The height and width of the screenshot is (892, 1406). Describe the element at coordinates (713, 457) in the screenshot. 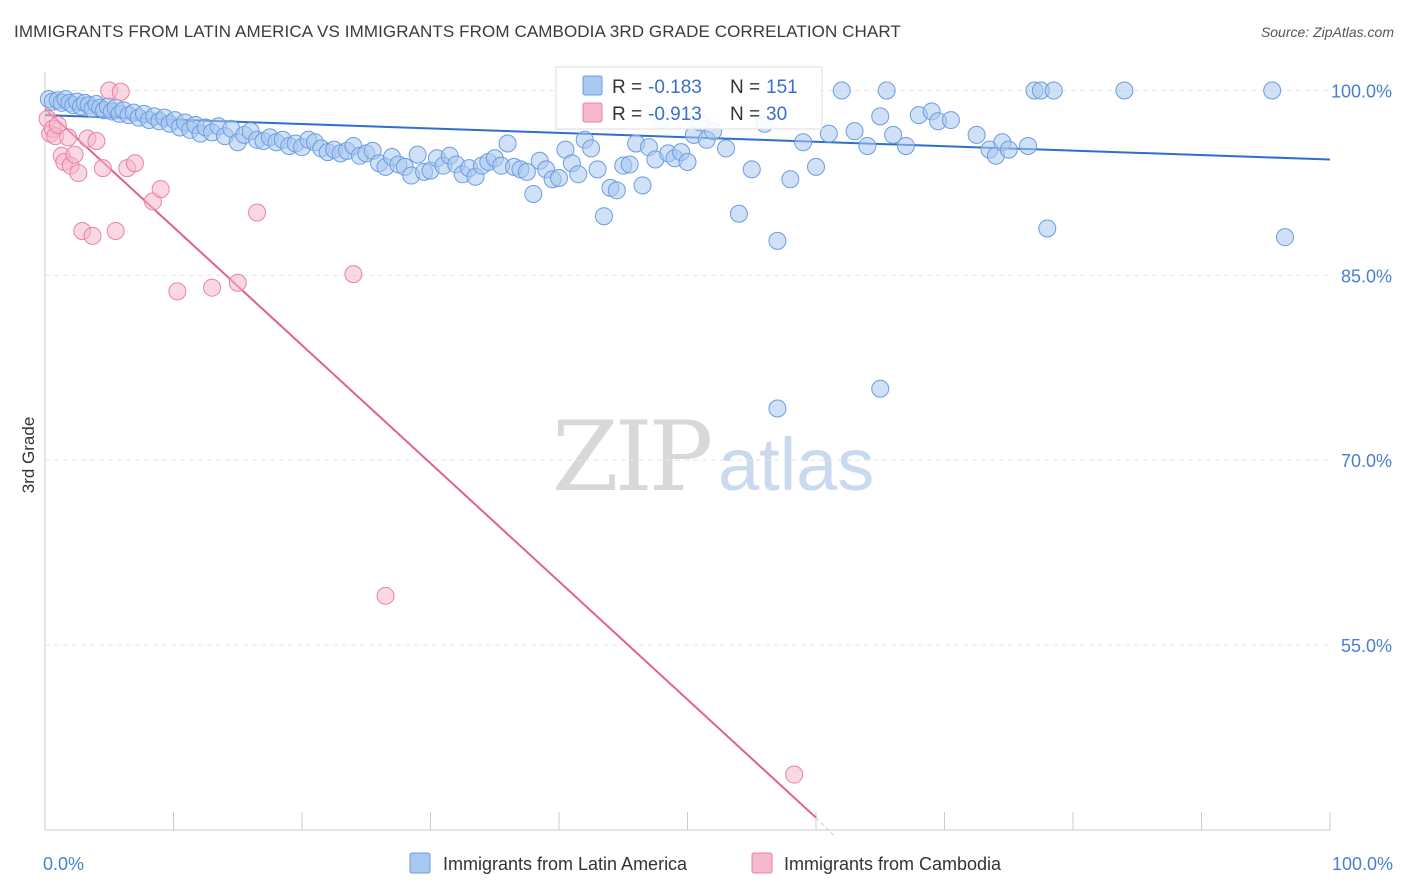

I see `watermark: ZIP atlas` at that location.